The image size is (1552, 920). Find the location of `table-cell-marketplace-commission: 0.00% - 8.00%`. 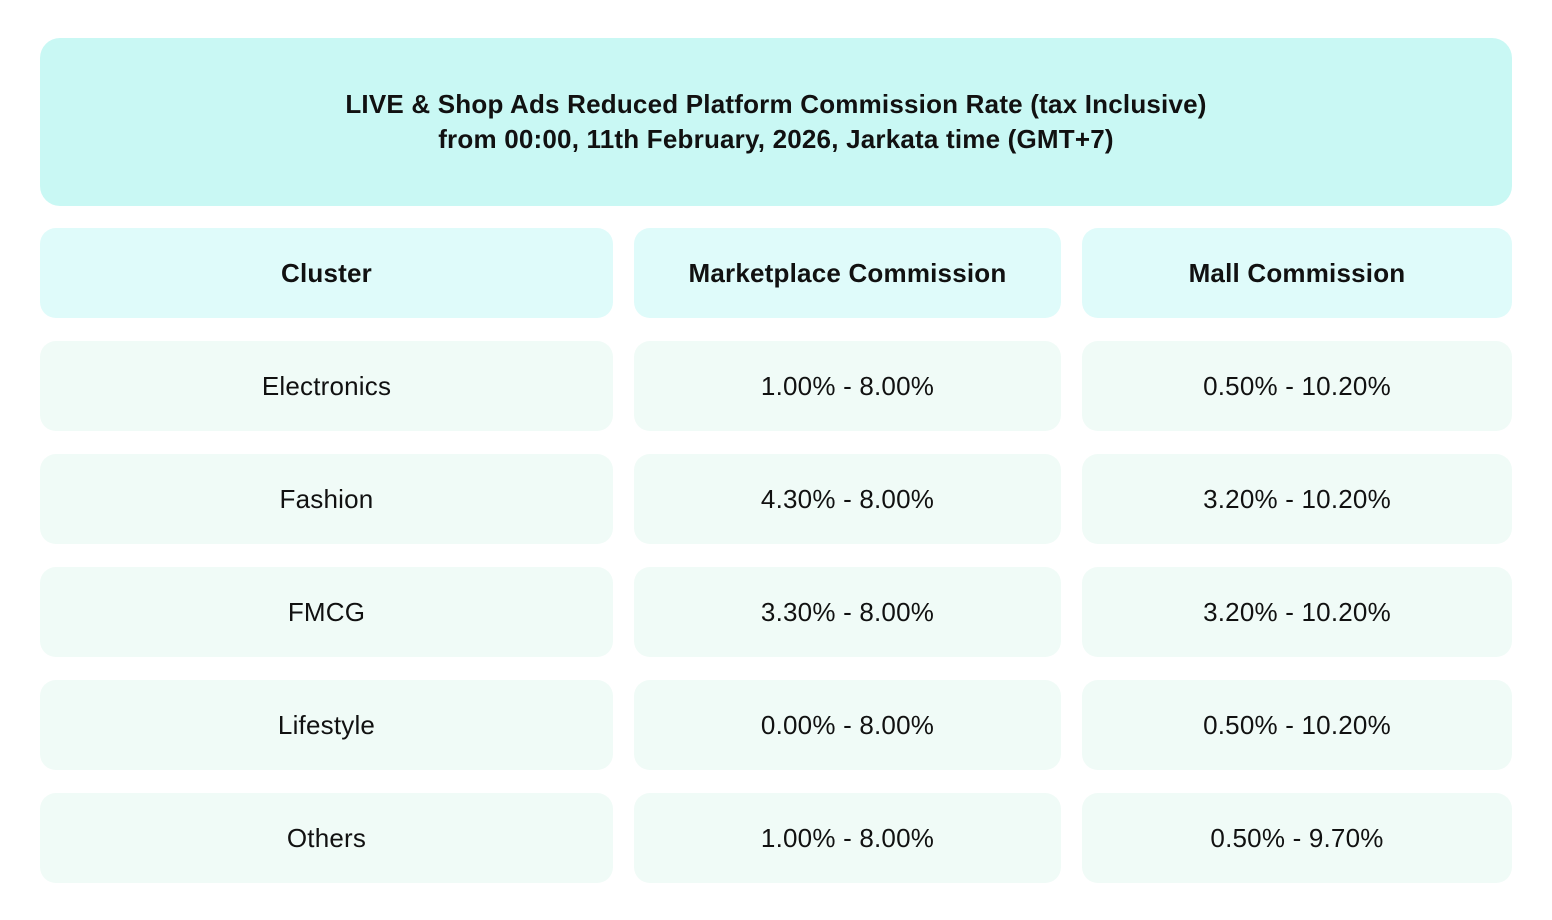

table-cell-marketplace-commission: 0.00% - 8.00% is located at coordinates (847, 725).